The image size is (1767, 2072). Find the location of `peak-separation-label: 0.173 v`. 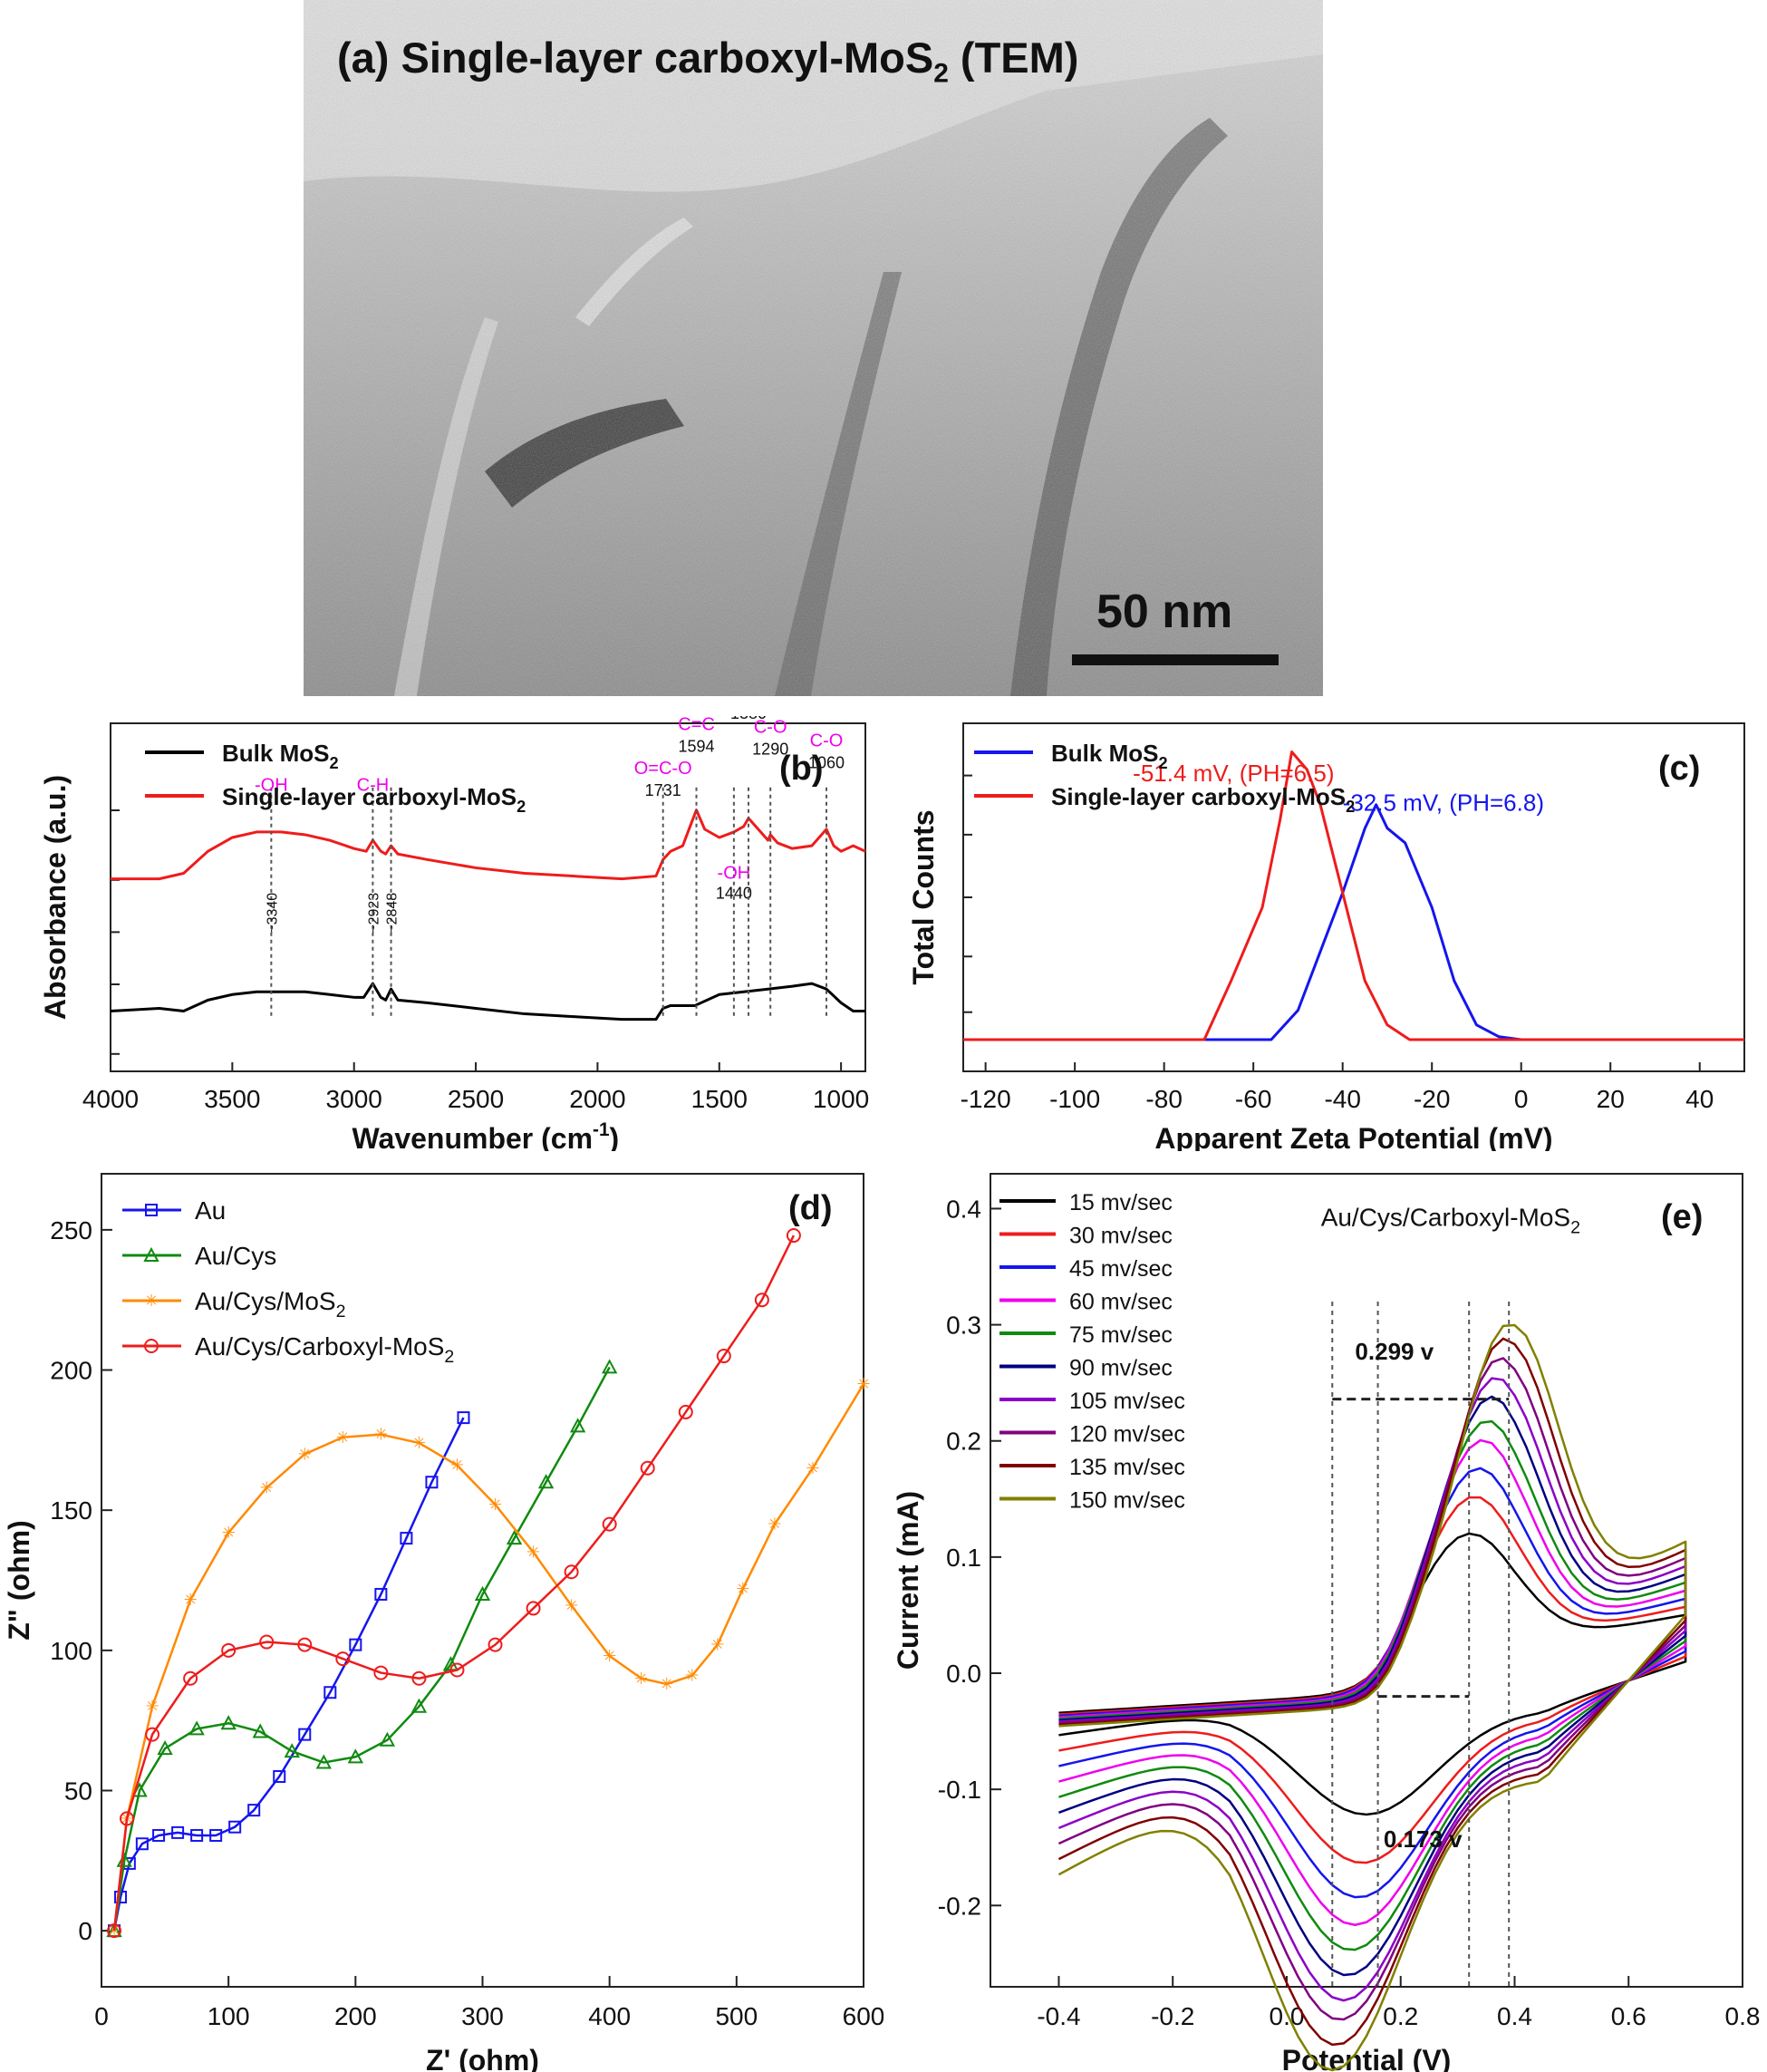

peak-separation-label: 0.173 v is located at coordinates (1423, 1839).